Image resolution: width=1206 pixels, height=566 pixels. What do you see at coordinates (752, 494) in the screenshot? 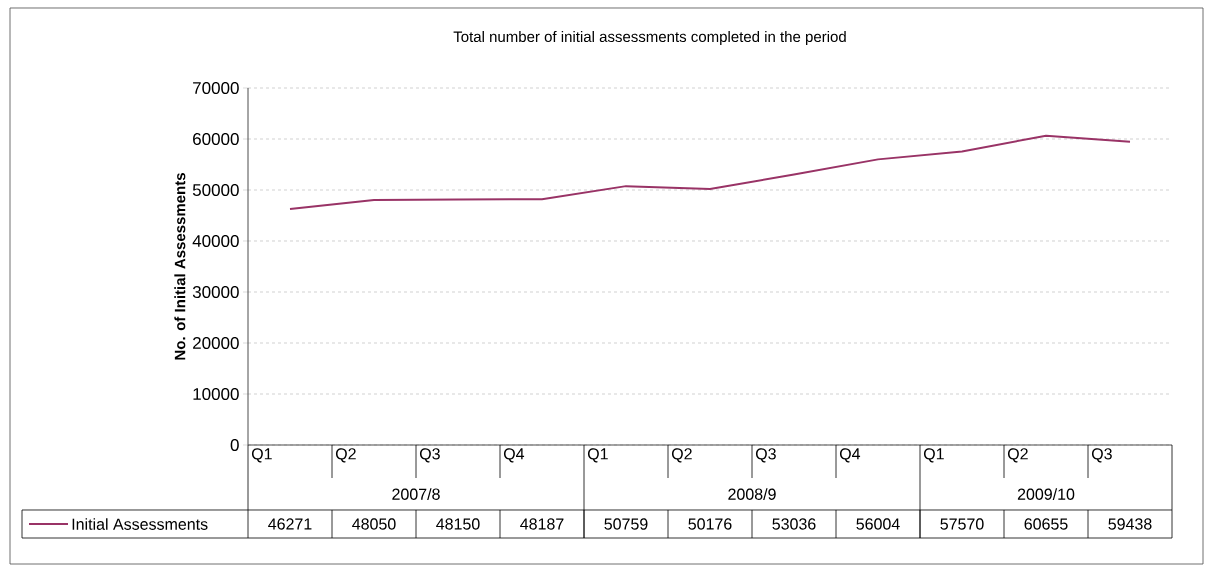
I see `text: 2008/9` at bounding box center [752, 494].